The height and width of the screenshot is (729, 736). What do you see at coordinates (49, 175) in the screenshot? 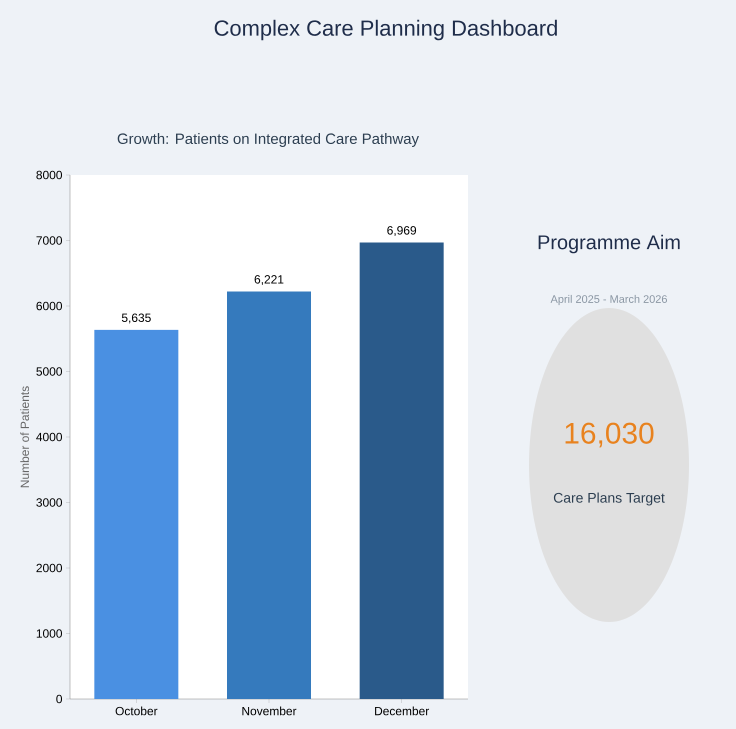
I see `y-tick-label: 8000` at bounding box center [49, 175].